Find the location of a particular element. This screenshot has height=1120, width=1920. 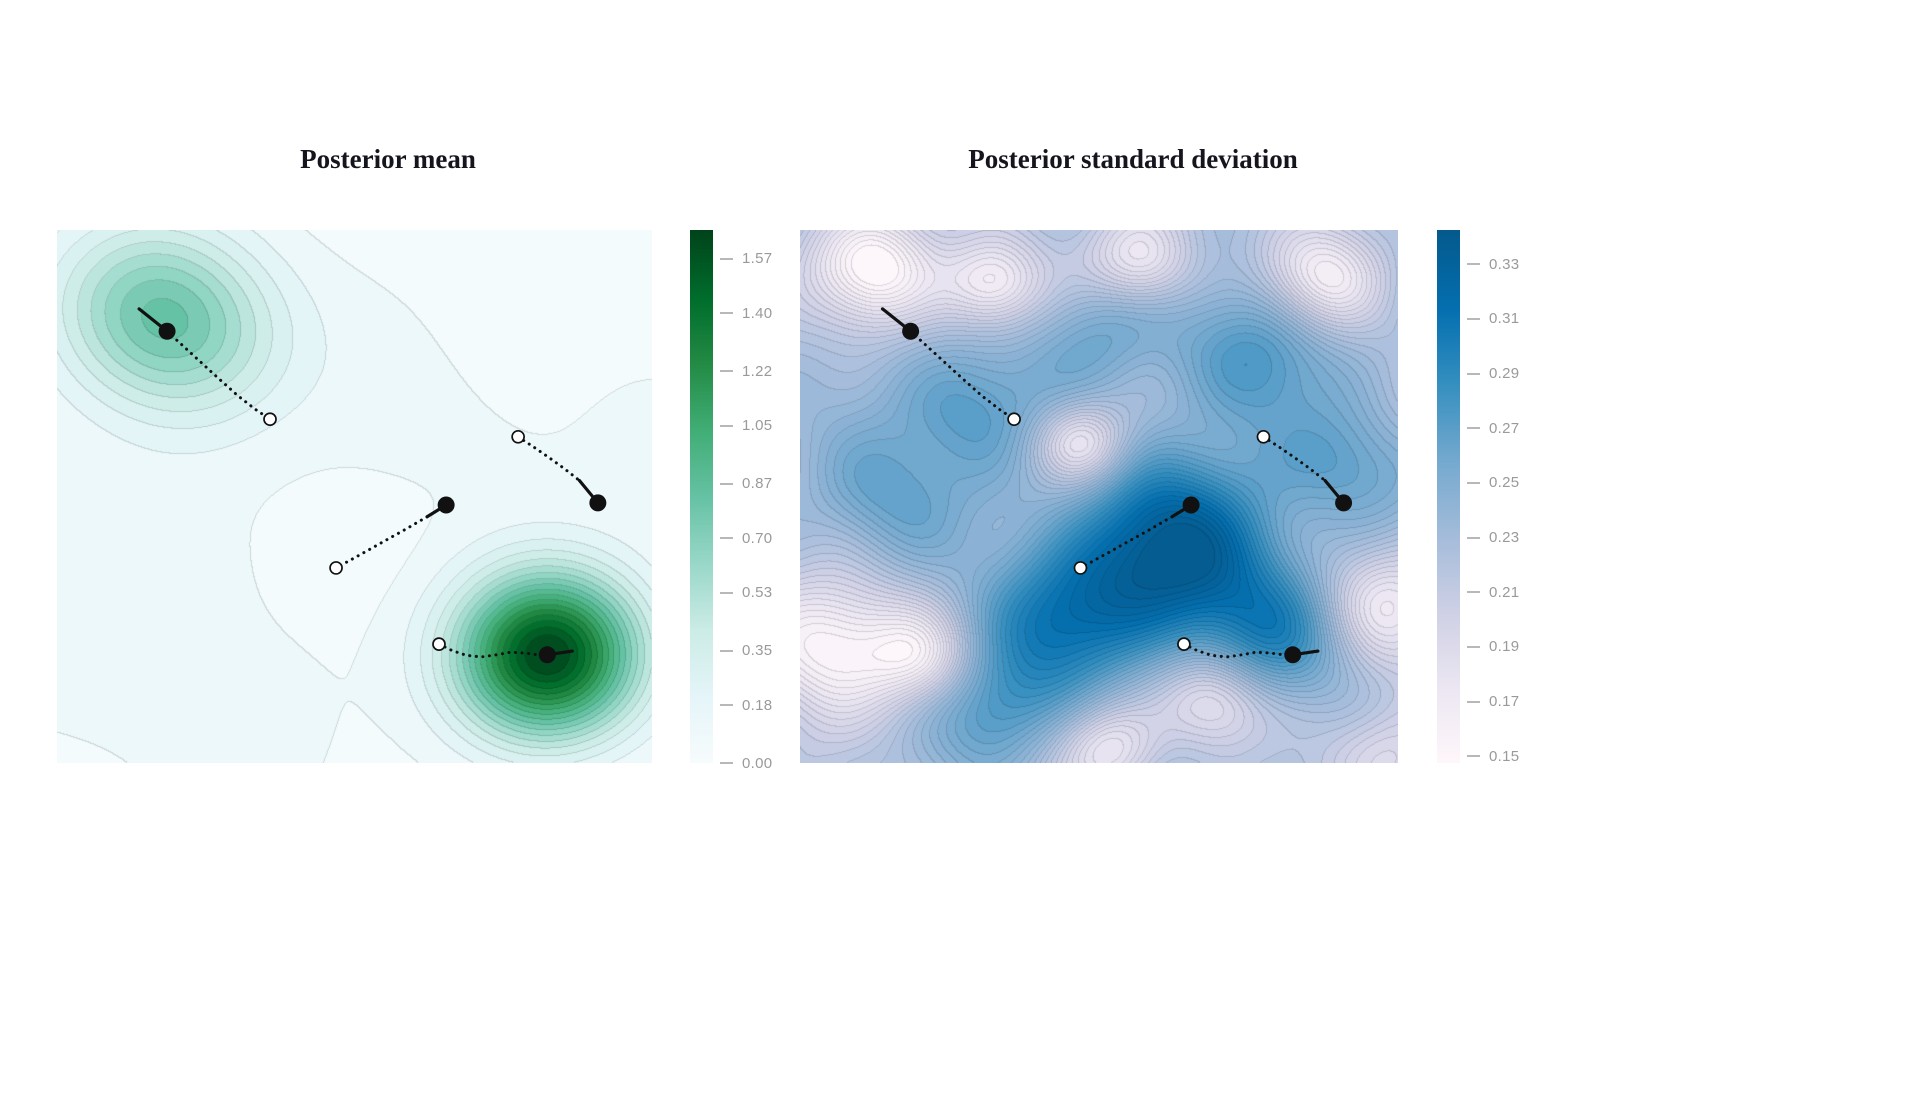

tick-label: 0.17 is located at coordinates (1504, 701).